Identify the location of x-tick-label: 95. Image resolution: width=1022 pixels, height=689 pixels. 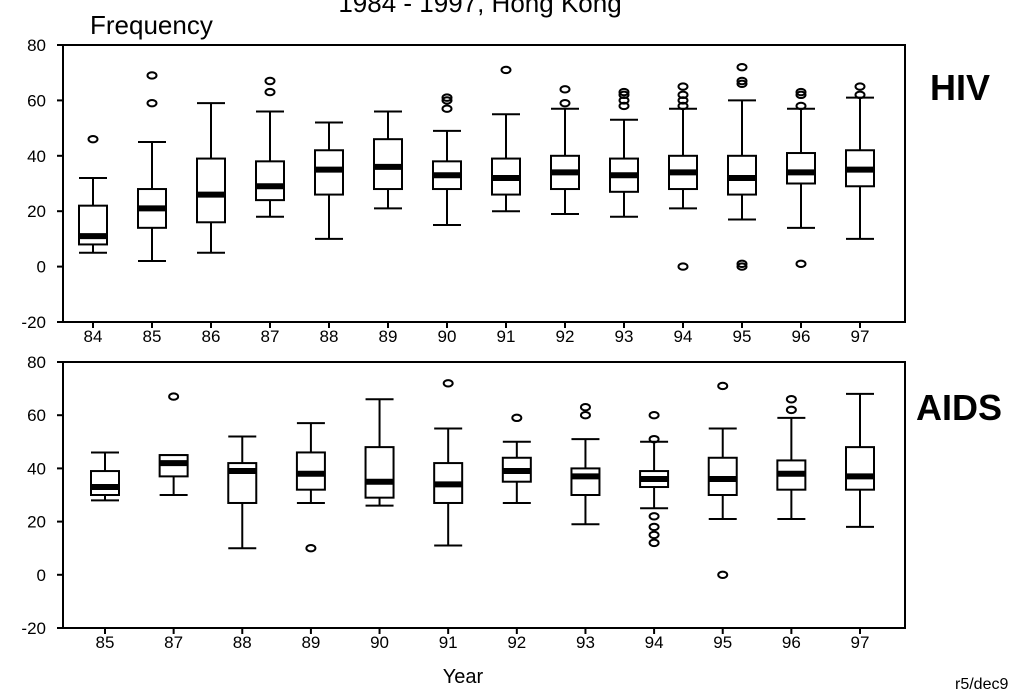
(742, 336).